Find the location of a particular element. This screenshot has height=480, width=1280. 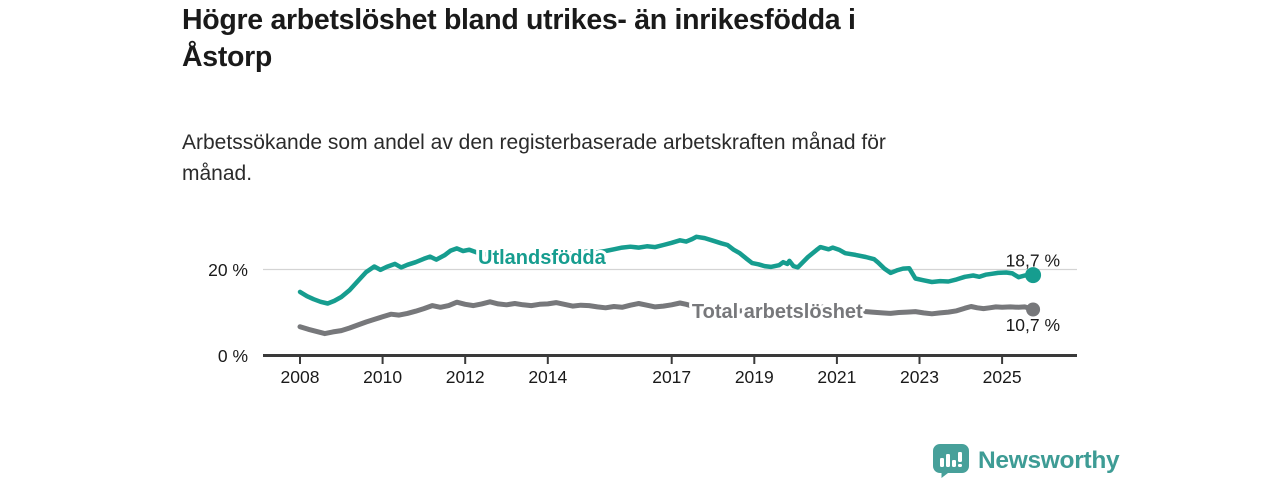

series-label-total-arbetsloshet: Total arbetslöshet is located at coordinates (777, 312).